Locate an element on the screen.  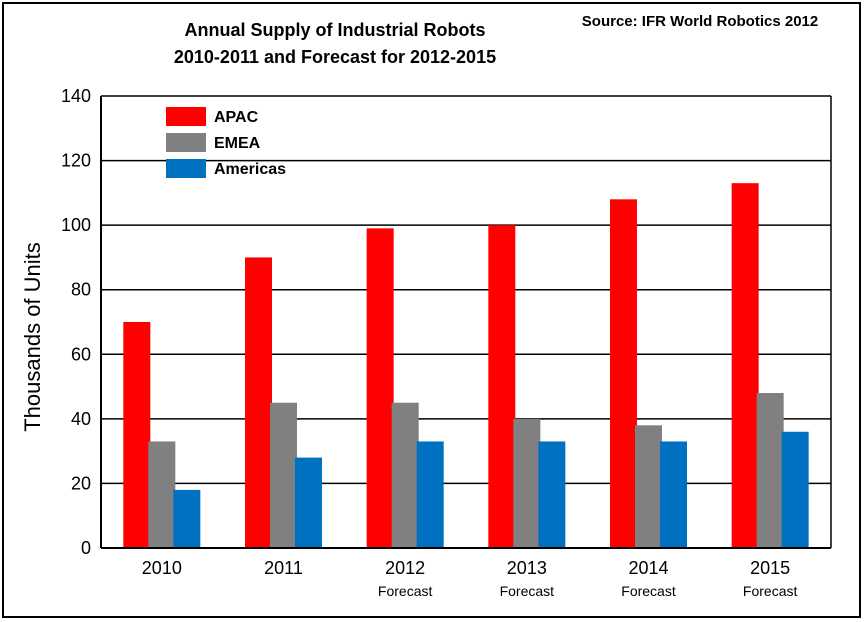
bar-emea-2012 is located at coordinates (405, 475).